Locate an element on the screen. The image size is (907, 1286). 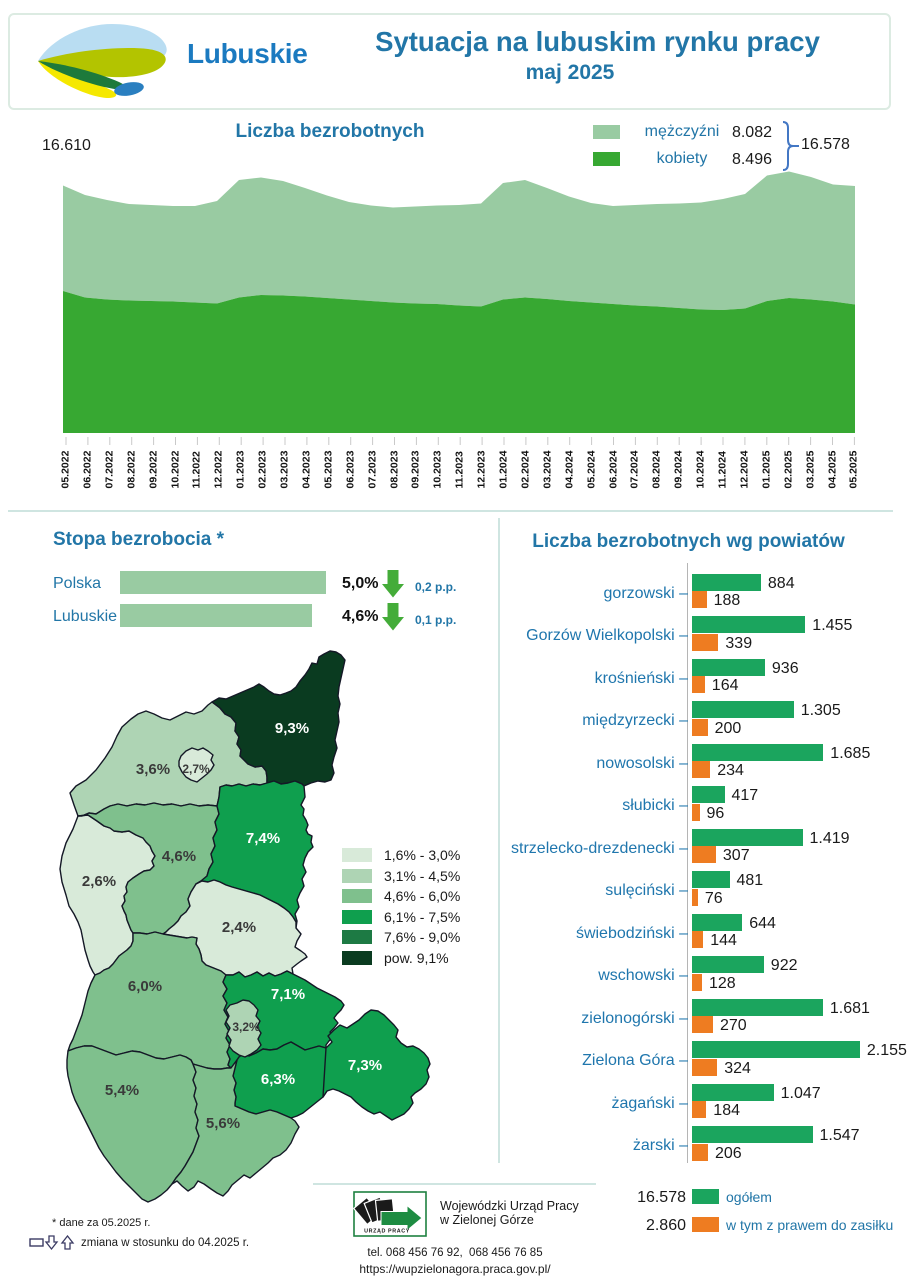
svg-text: 2,7% is located at coordinates (196, 769).